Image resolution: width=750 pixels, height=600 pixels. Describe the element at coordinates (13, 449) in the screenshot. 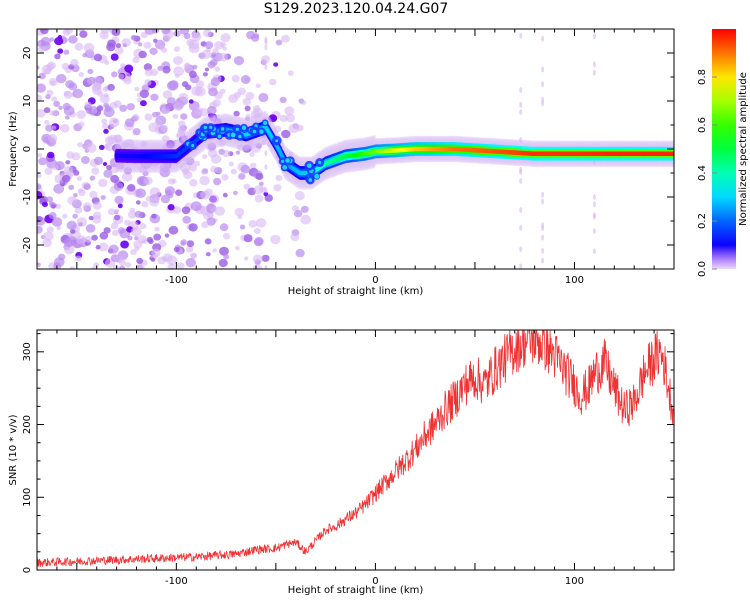

I see `y-axis-label: SNR (10 * v/v)` at that location.